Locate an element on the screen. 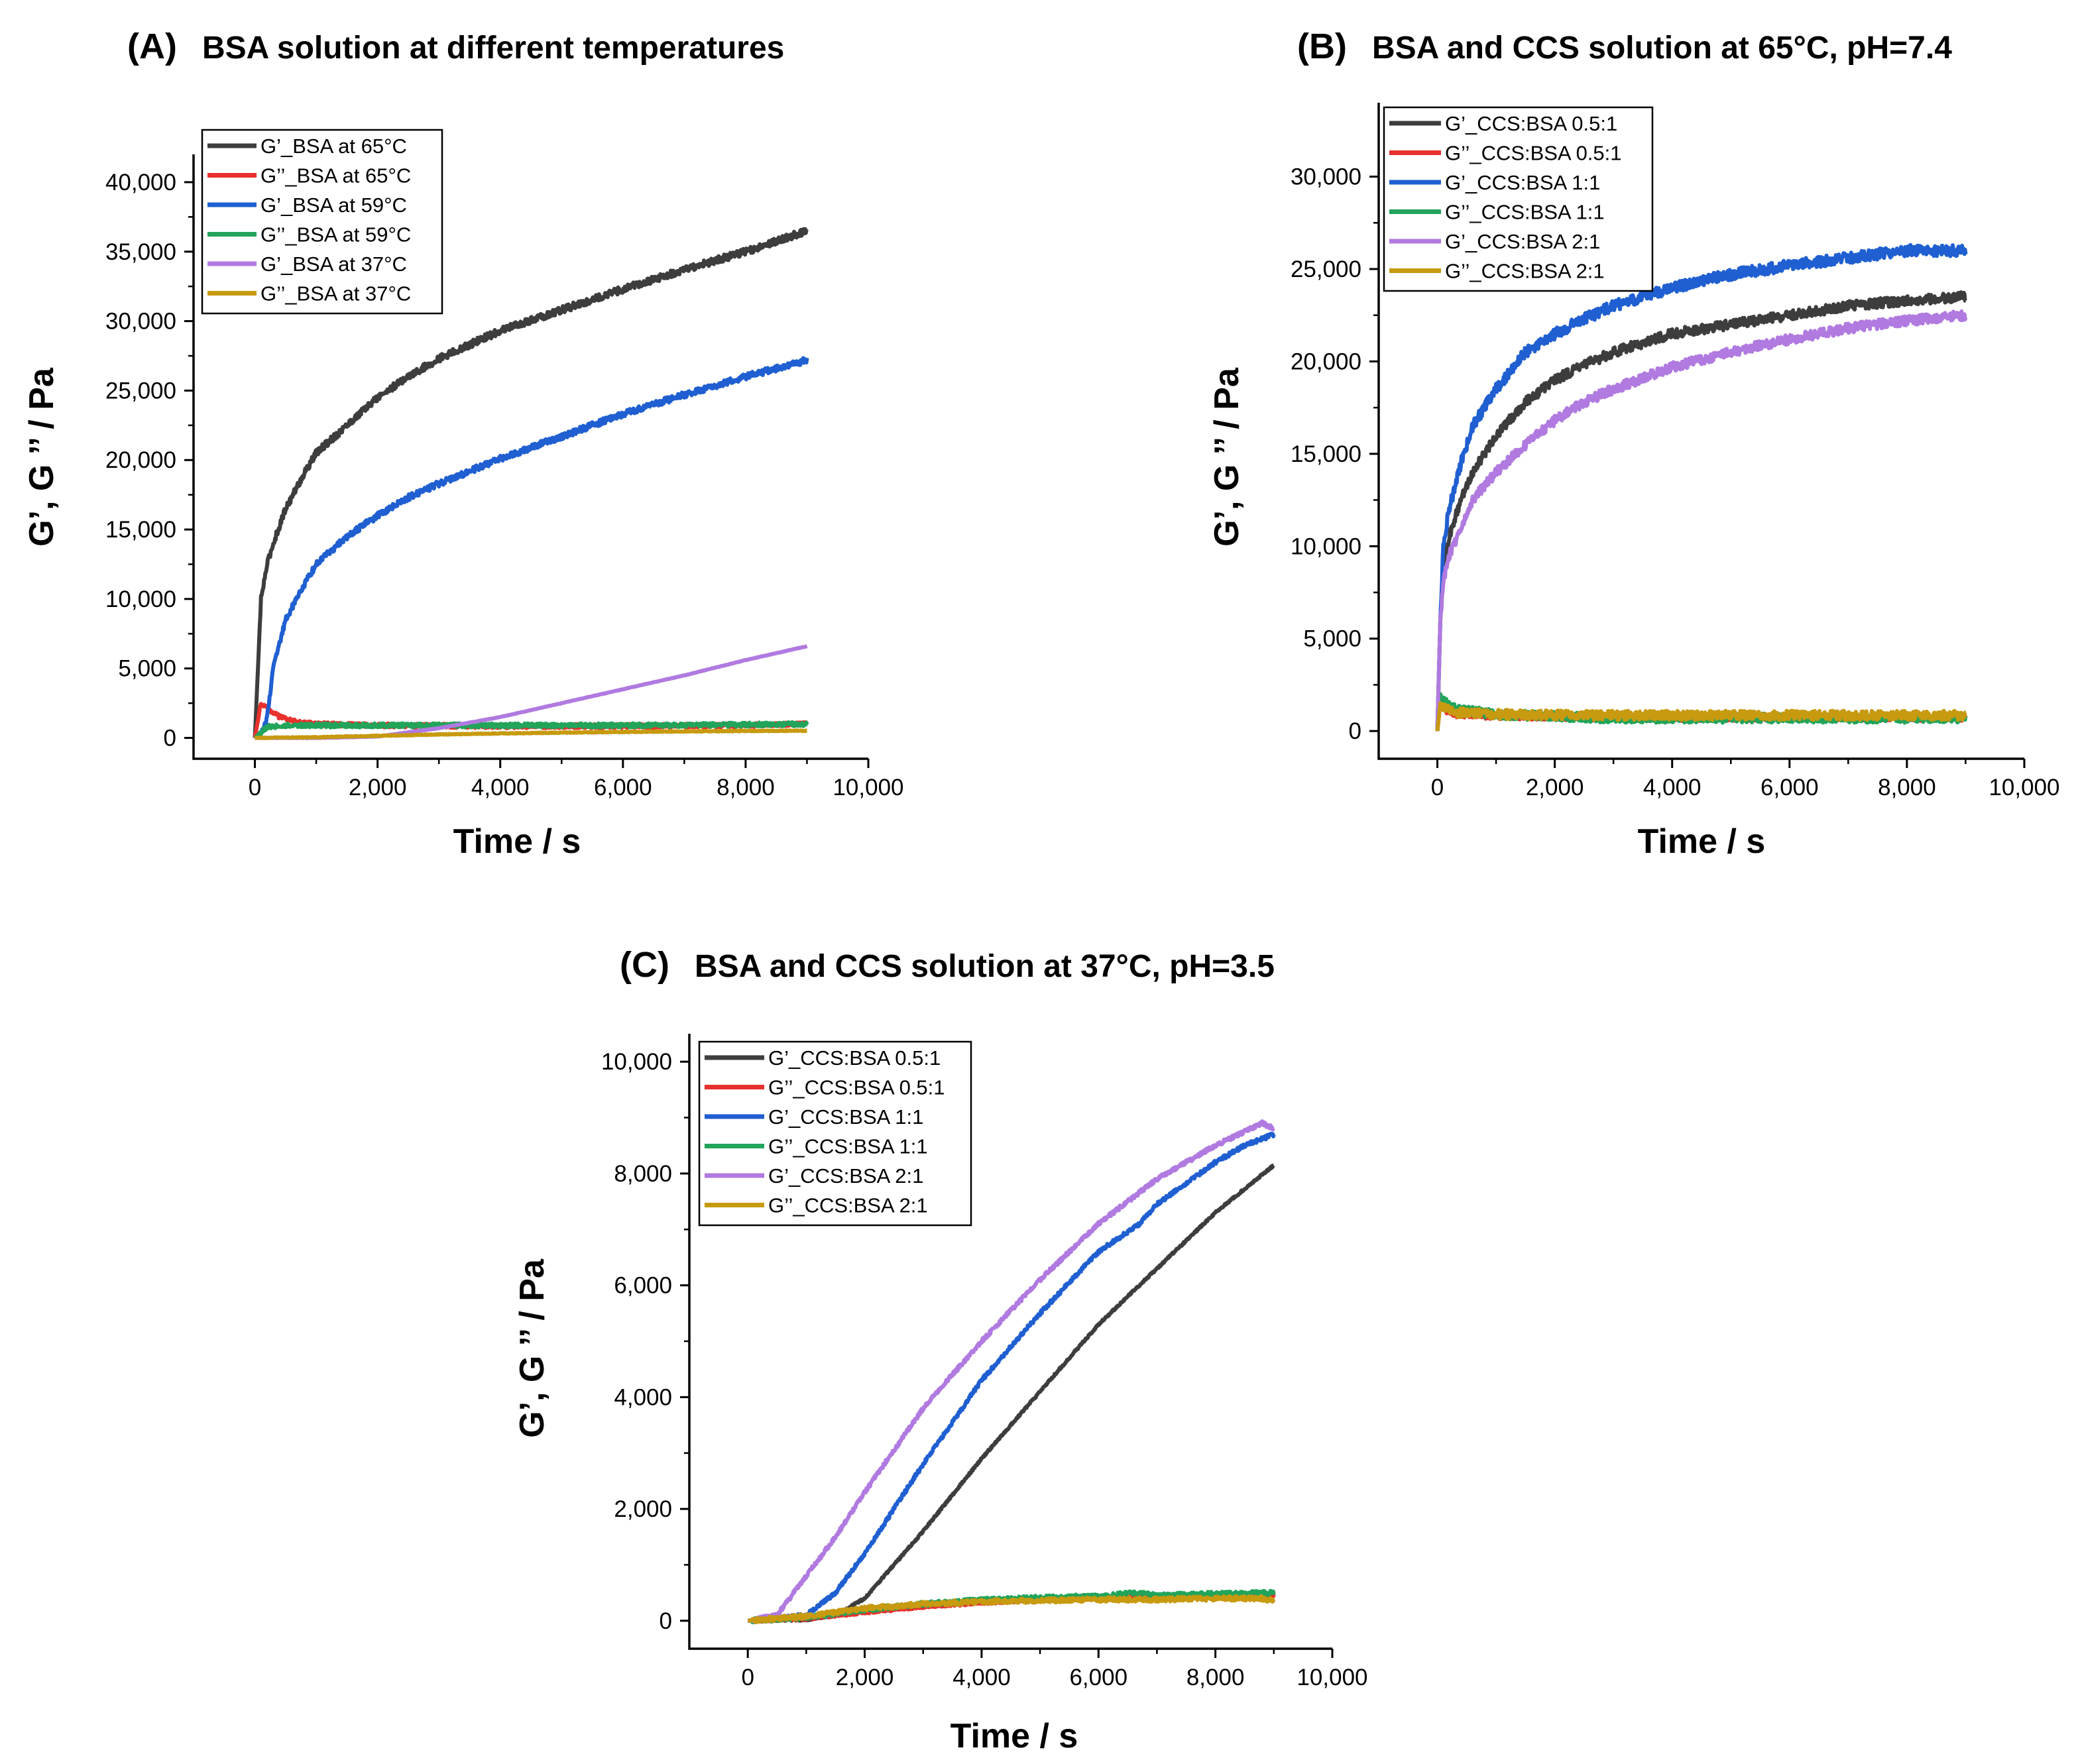  panel-c-series is located at coordinates (1011, 1372).